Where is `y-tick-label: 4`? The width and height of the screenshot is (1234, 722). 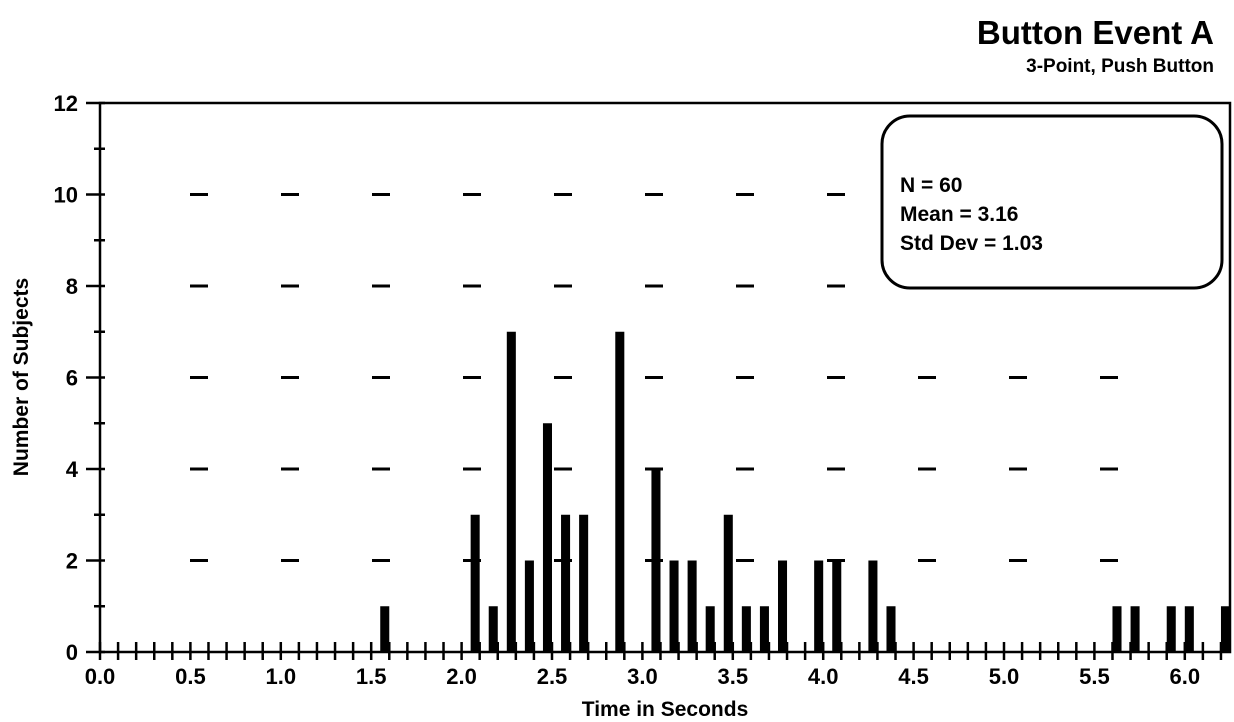
y-tick-label: 4 is located at coordinates (72, 469).